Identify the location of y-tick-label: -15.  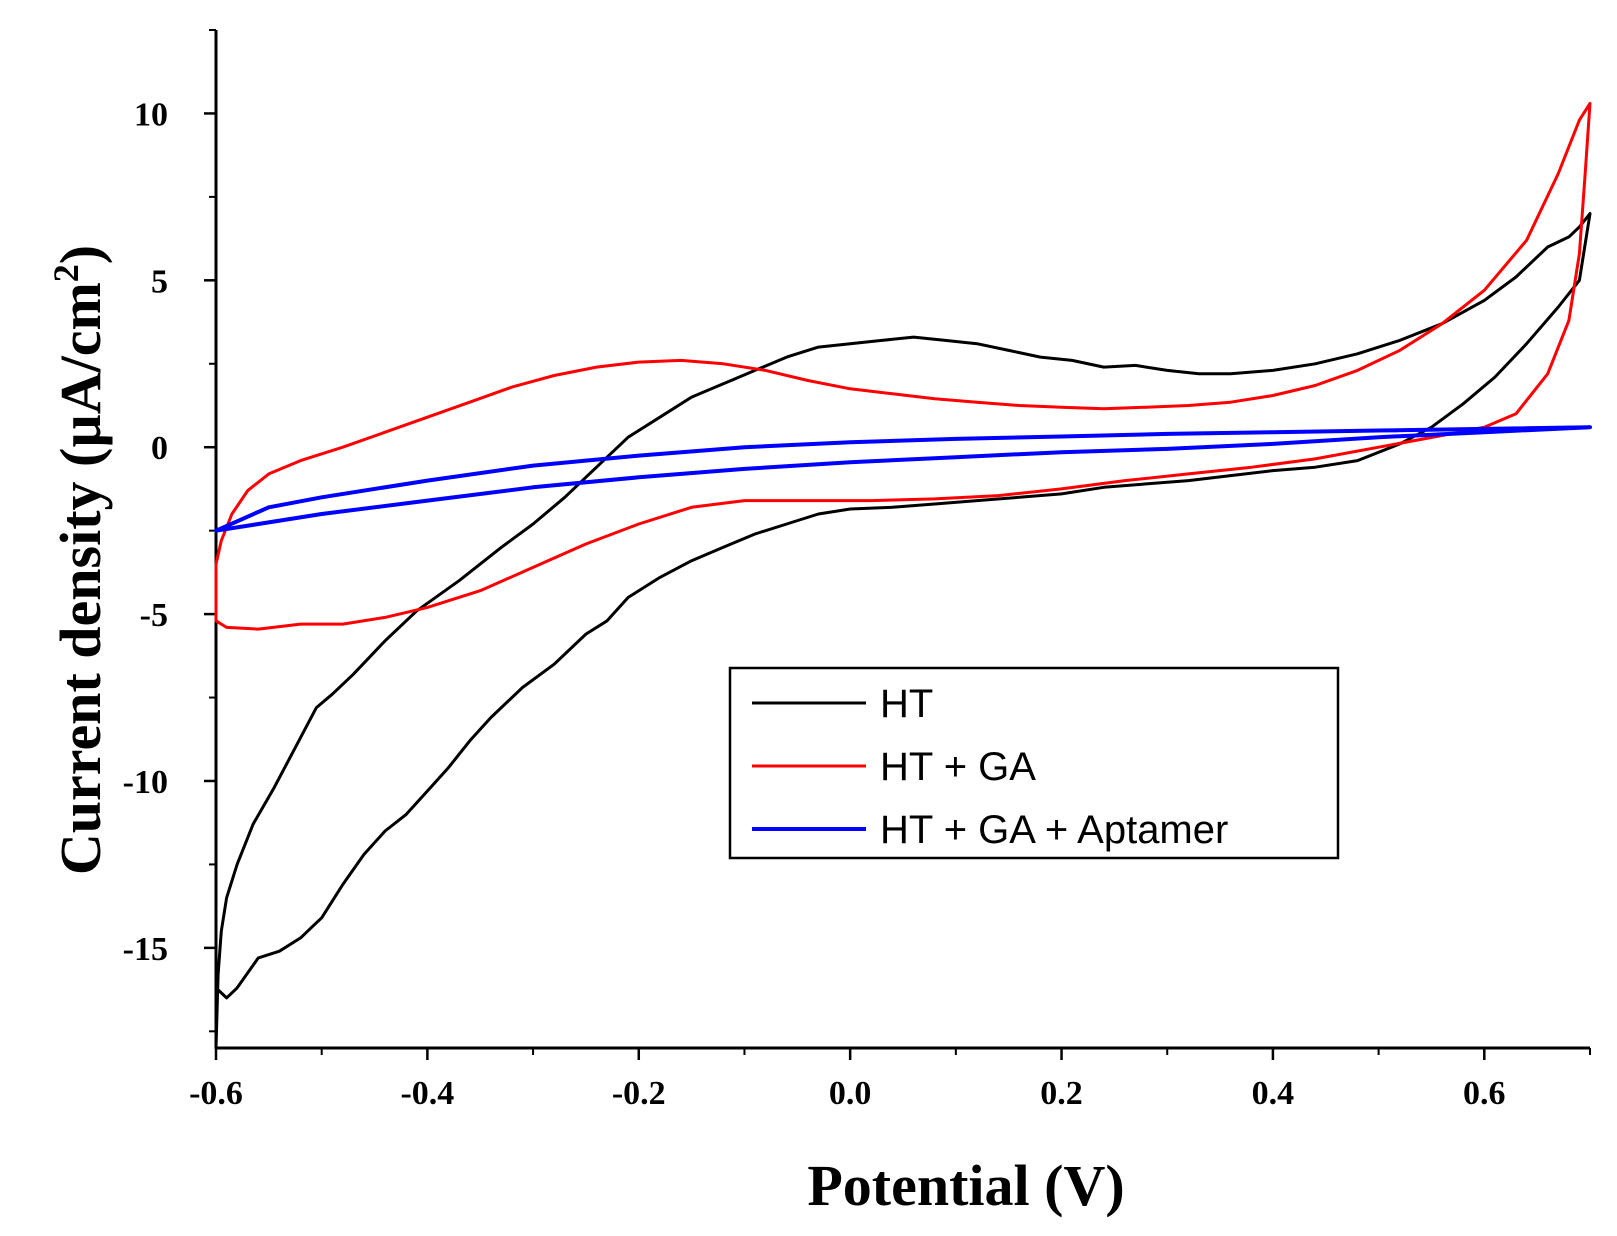
(145, 949).